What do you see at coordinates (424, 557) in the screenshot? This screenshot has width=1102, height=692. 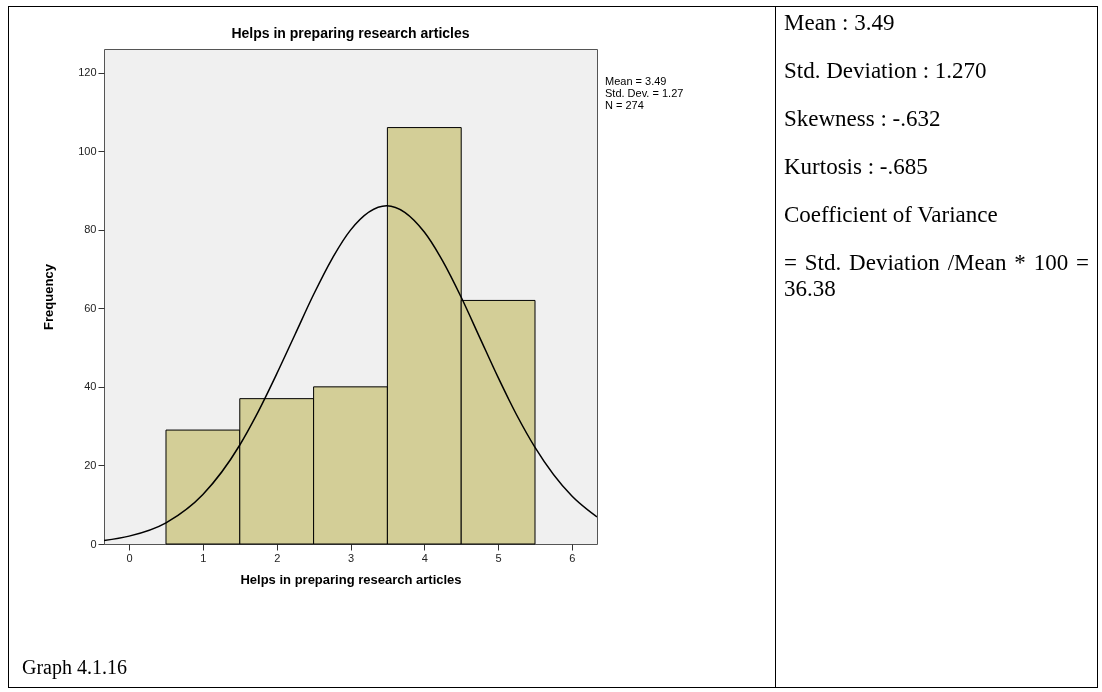 I see `x-tick-label: 4` at bounding box center [424, 557].